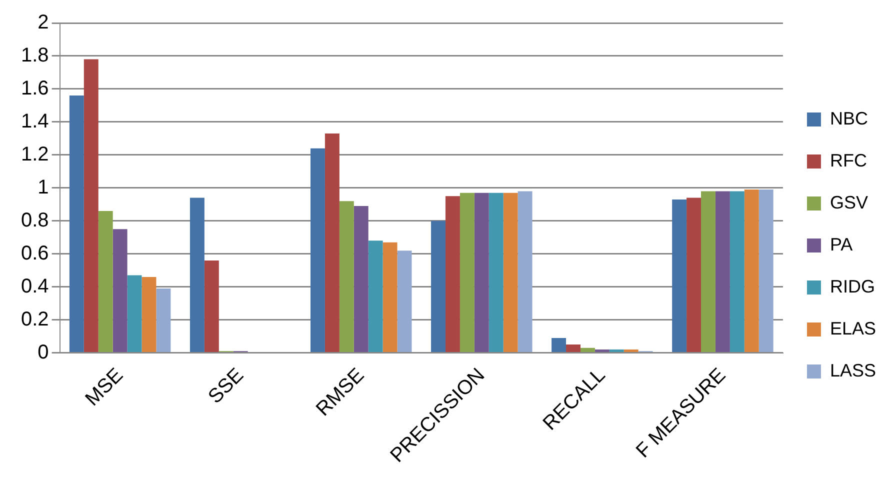 The image size is (894, 479). What do you see at coordinates (841, 244) in the screenshot?
I see `legend-label: PA` at bounding box center [841, 244].